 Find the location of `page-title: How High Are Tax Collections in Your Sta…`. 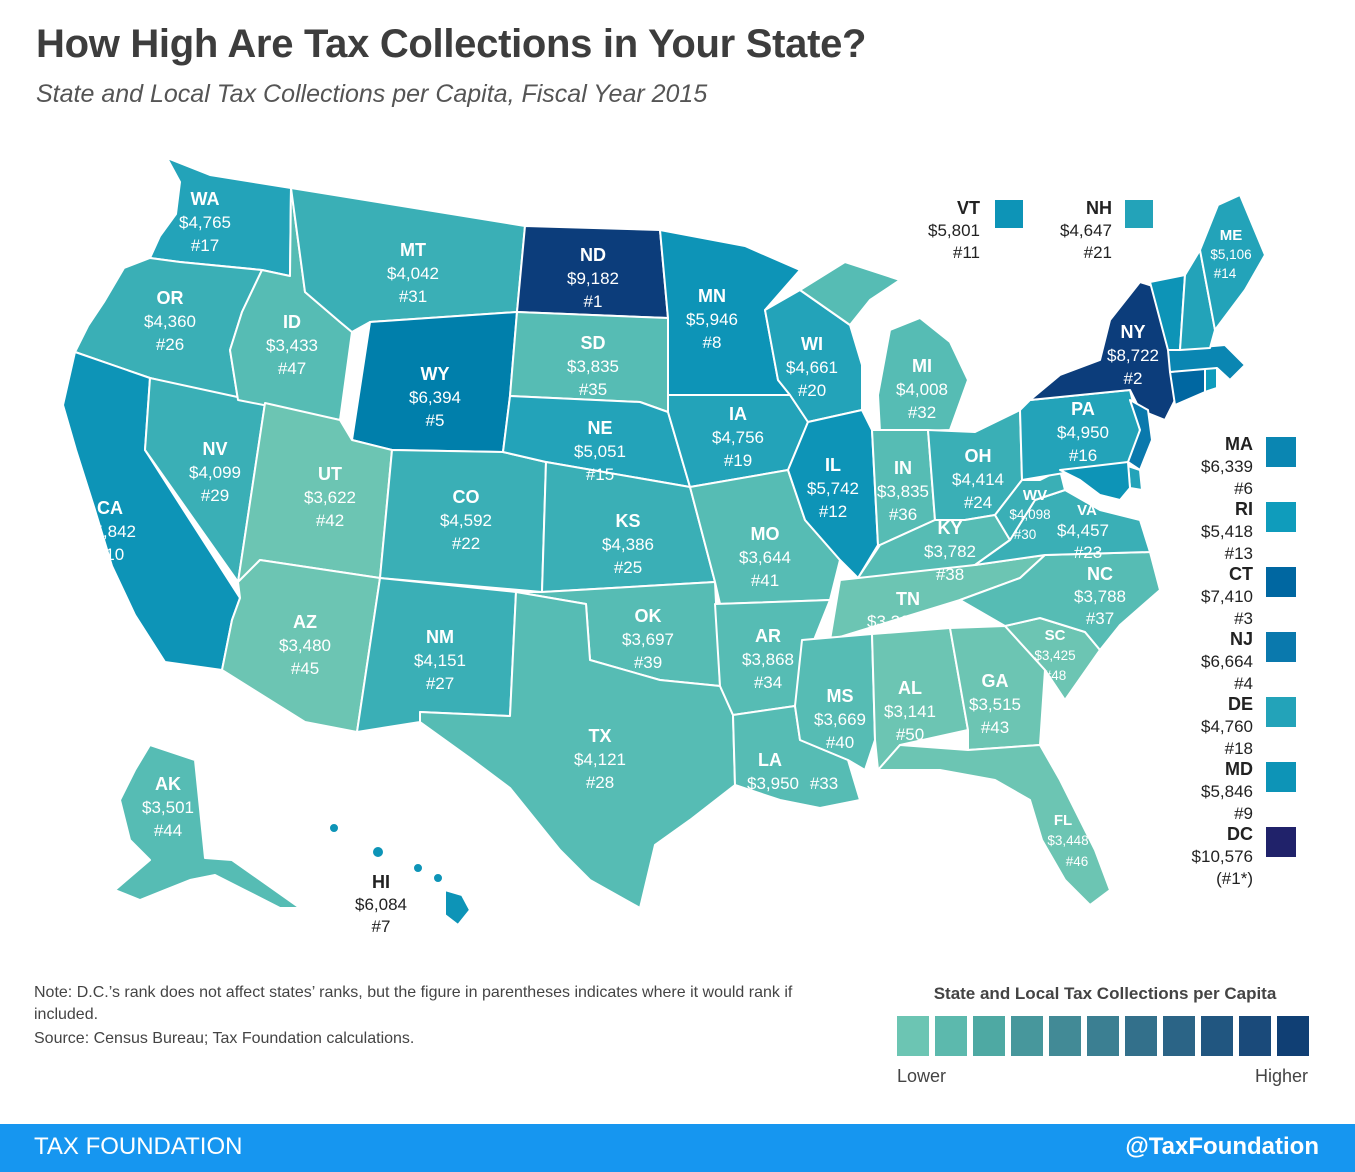

page-title: How High Are Tax Collections in Your Sta… is located at coordinates (451, 44).